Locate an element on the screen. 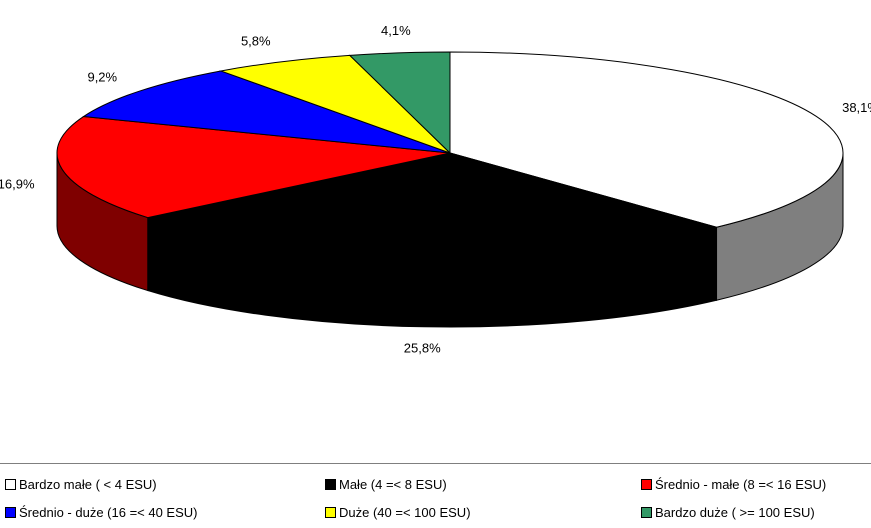 The width and height of the screenshot is (871, 528). slice-value-label: 5,8% is located at coordinates (256, 41).